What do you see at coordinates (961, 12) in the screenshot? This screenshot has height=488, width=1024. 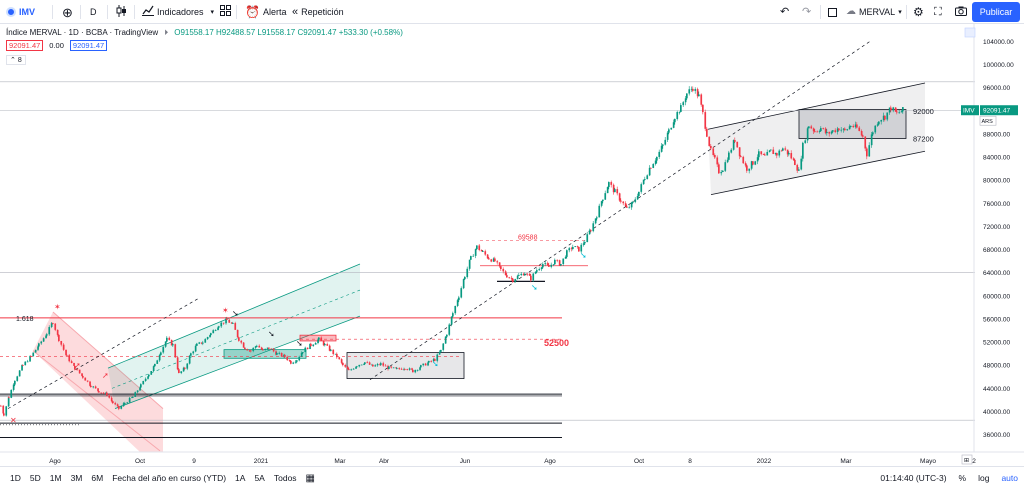 I see `screenshot-button` at bounding box center [961, 12].